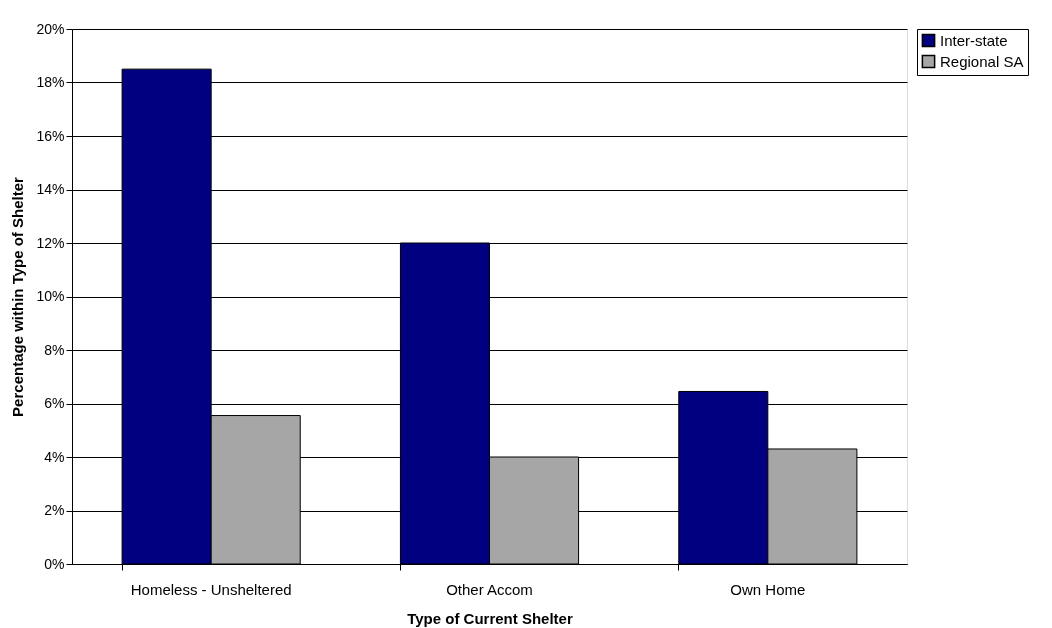 This screenshot has width=1052, height=628. I want to click on y-tick-label: 16%, so click(50, 135).